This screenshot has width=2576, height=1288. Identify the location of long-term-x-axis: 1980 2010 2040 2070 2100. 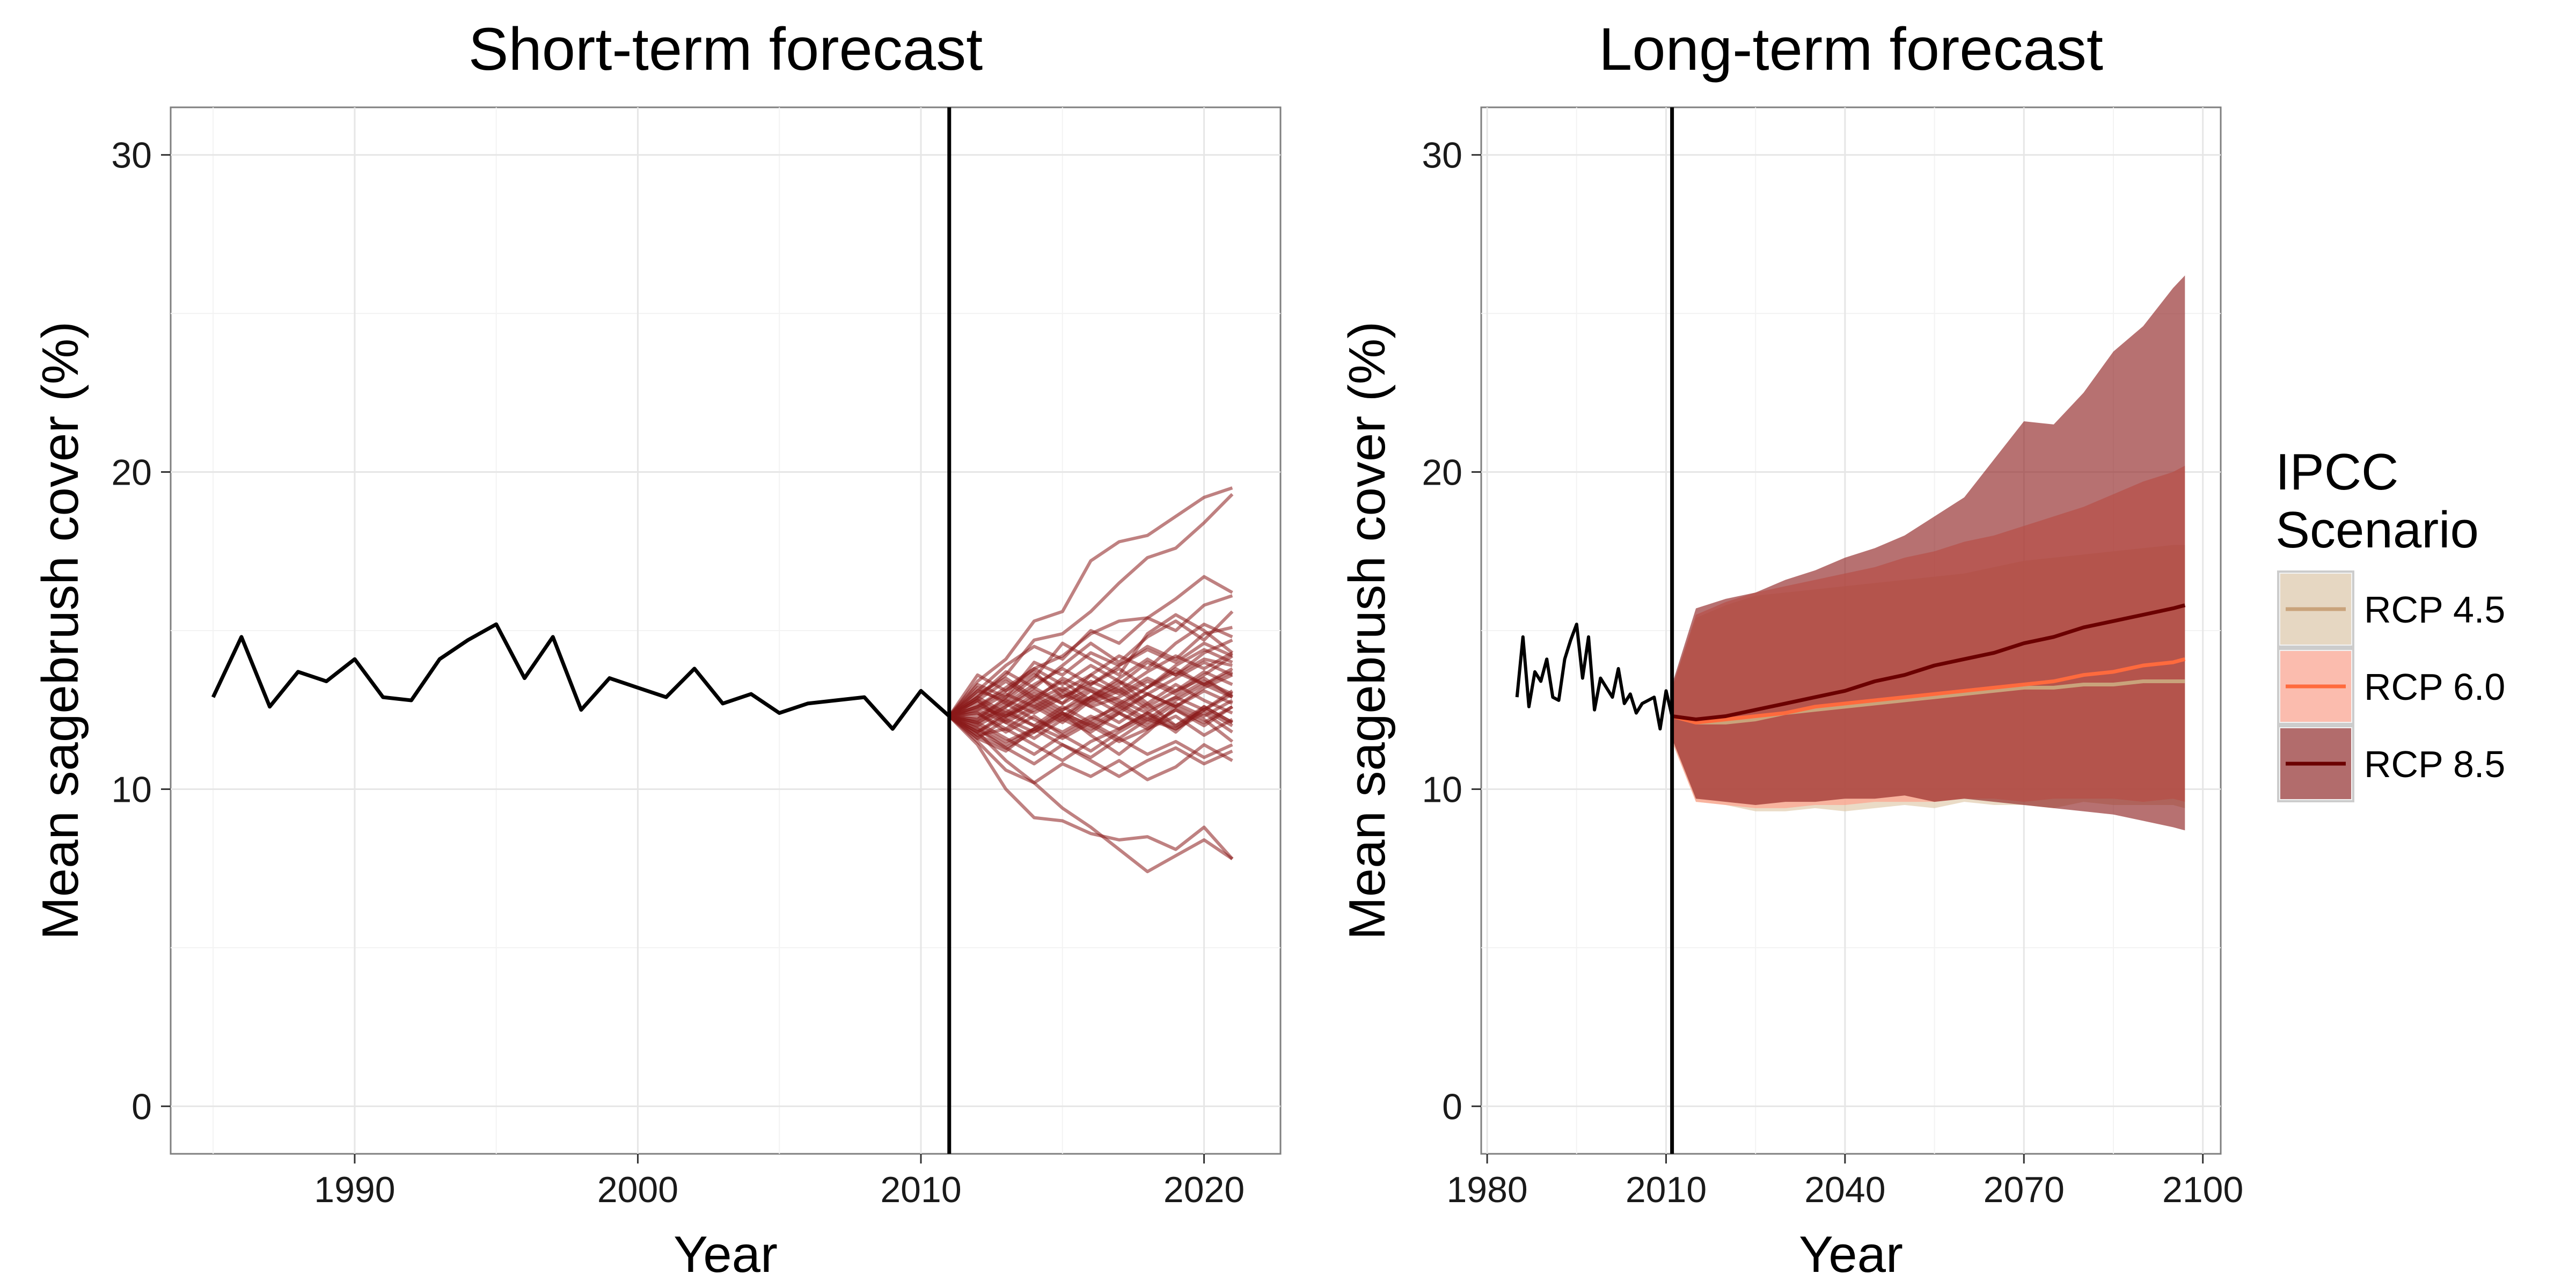
(1844, 1182).